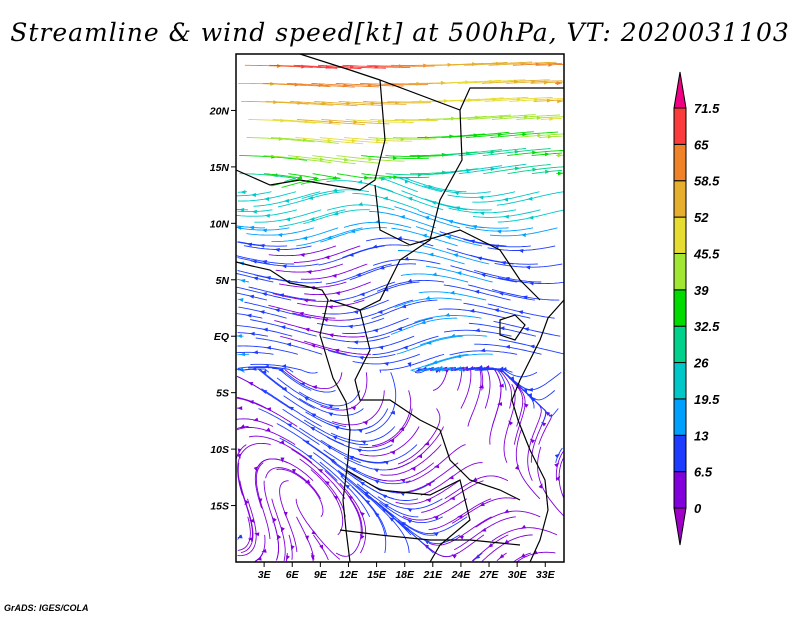 The height and width of the screenshot is (618, 800). What do you see at coordinates (293, 575) in the screenshot?
I see `x-tick-label: 6E` at bounding box center [293, 575].